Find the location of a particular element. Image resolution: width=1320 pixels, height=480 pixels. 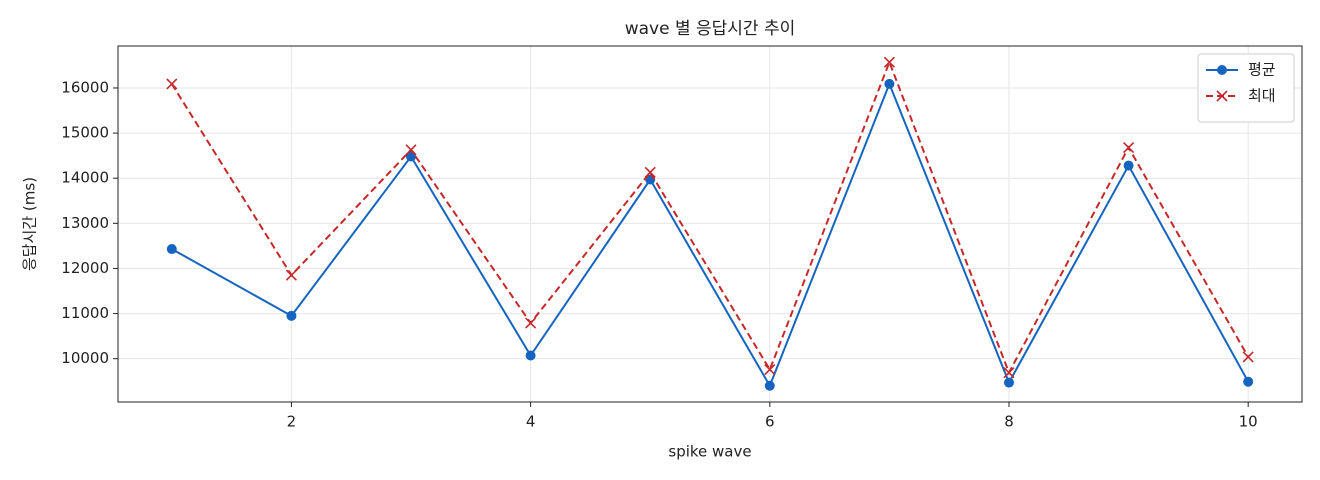

x-tick-label: 2 is located at coordinates (292, 422).